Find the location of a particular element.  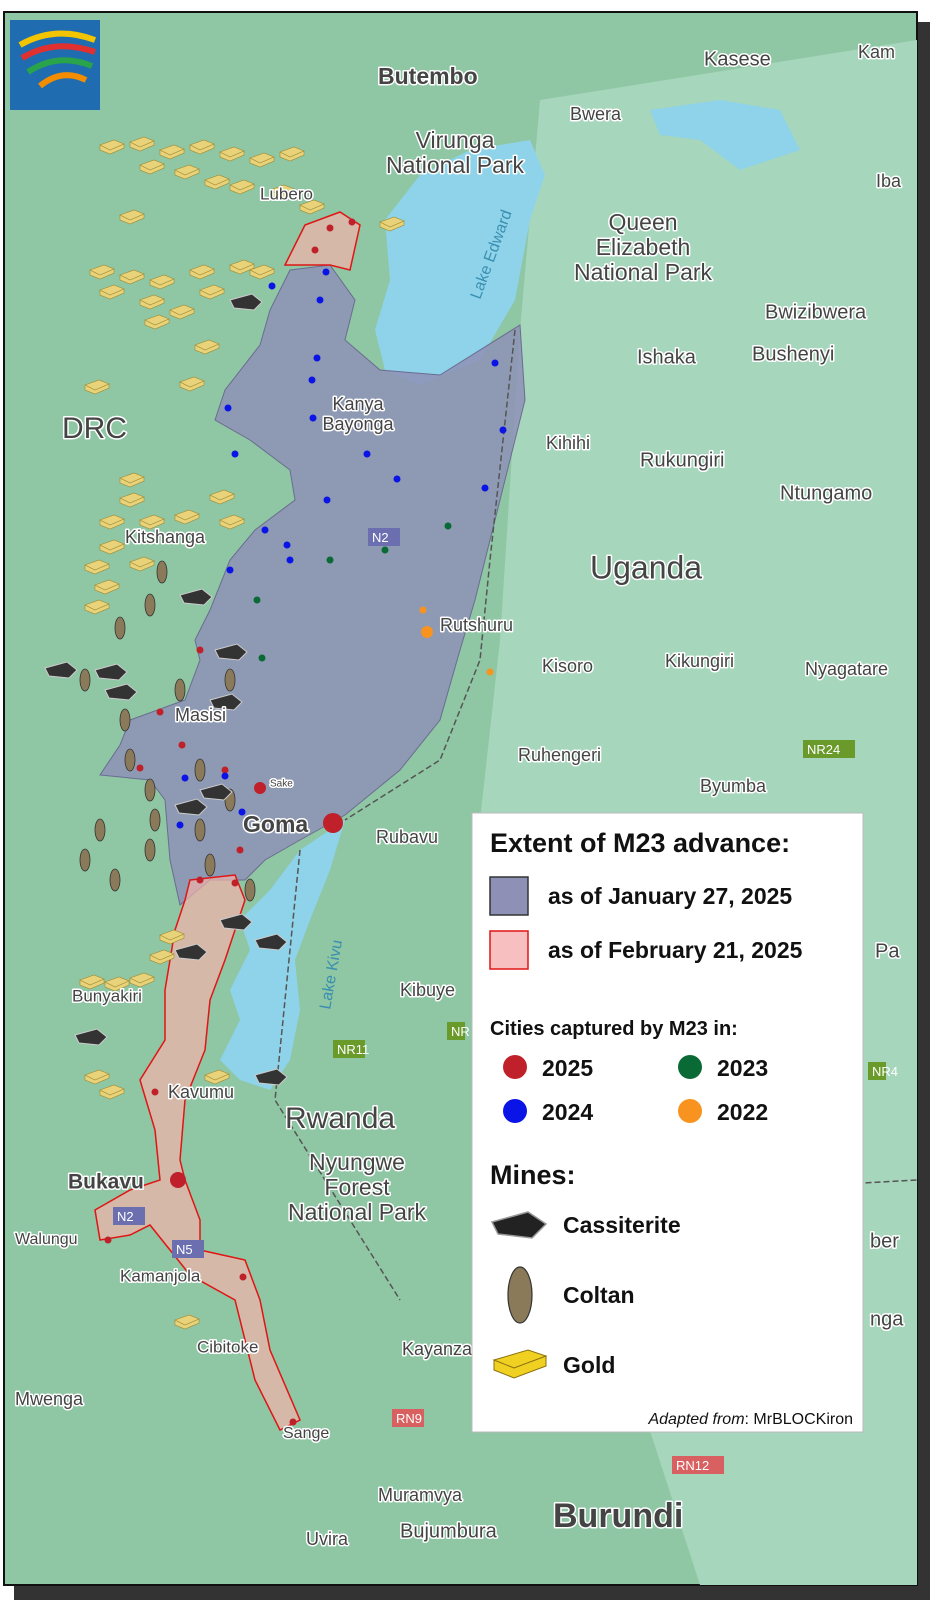

road-label: RN12 is located at coordinates (692, 1465).